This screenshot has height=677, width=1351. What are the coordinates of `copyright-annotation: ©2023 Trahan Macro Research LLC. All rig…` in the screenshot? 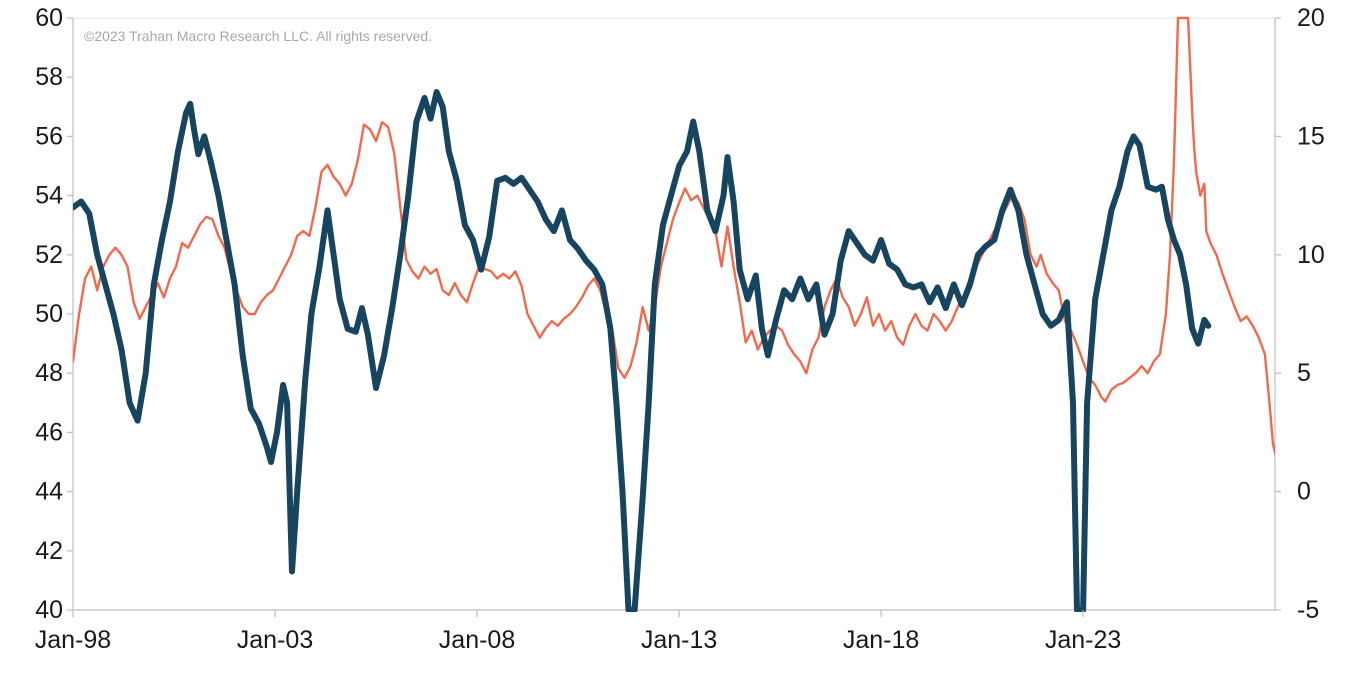 It's located at (258, 36).